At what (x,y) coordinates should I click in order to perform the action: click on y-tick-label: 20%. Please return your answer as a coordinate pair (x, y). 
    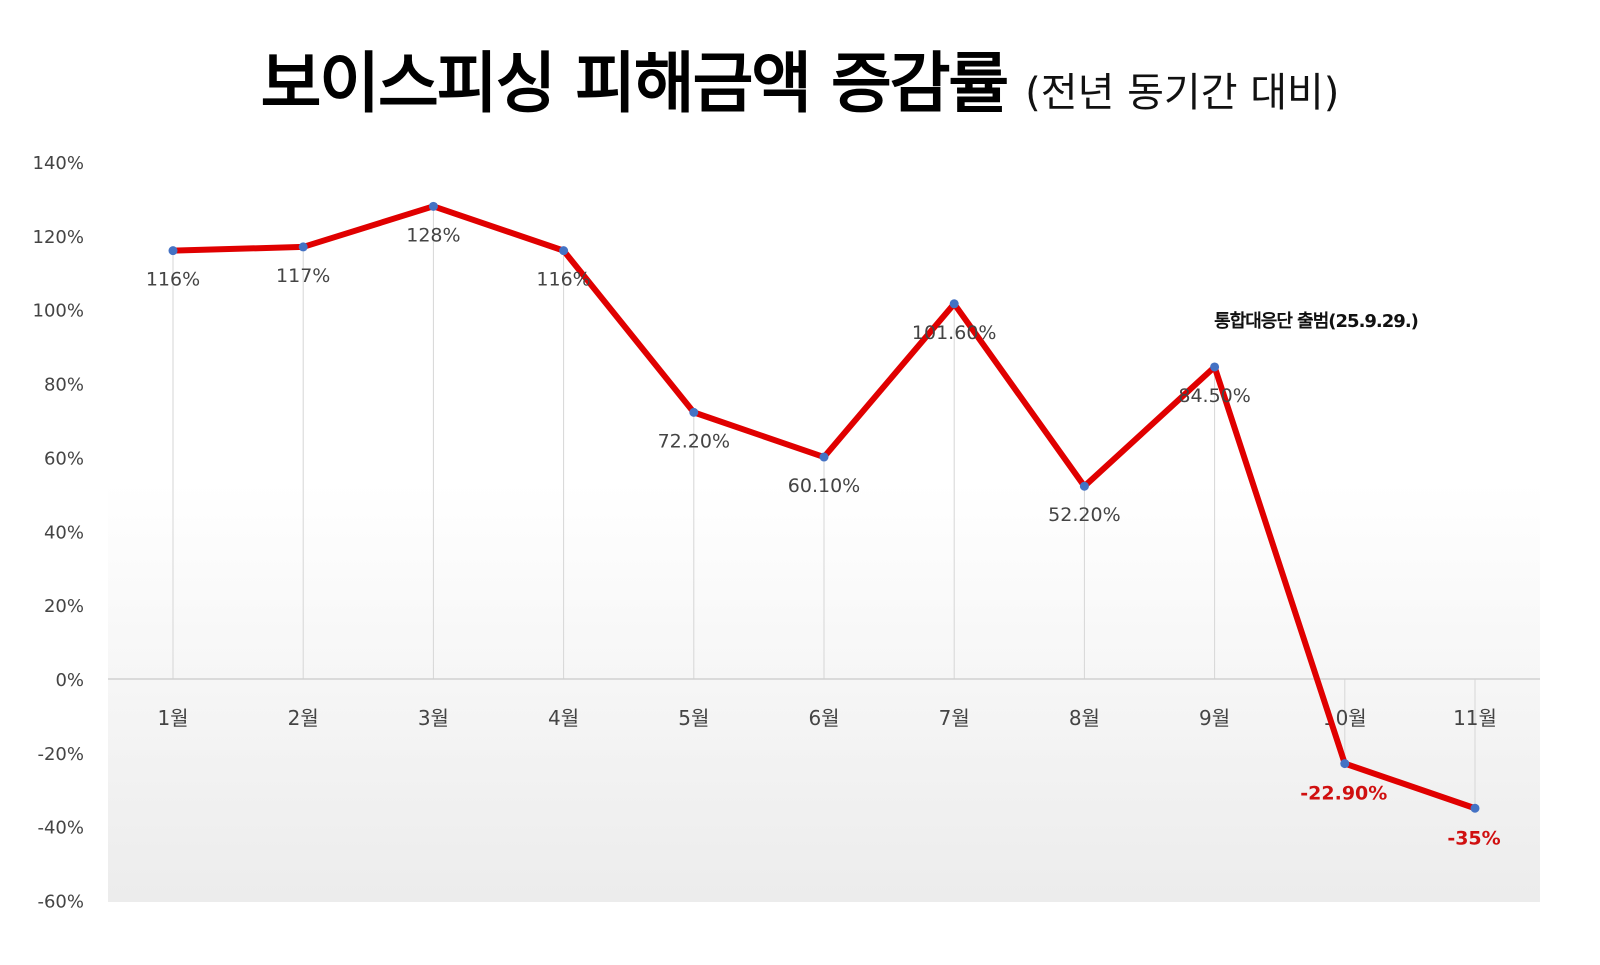
    Looking at the image, I should click on (64, 606).